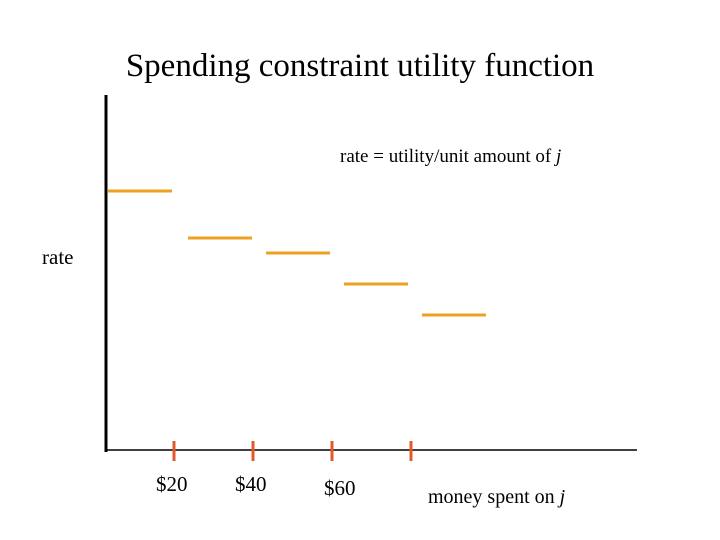 Image resolution: width=720 pixels, height=540 pixels. Describe the element at coordinates (251, 484) in the screenshot. I see `x-tick-label: $40` at that location.